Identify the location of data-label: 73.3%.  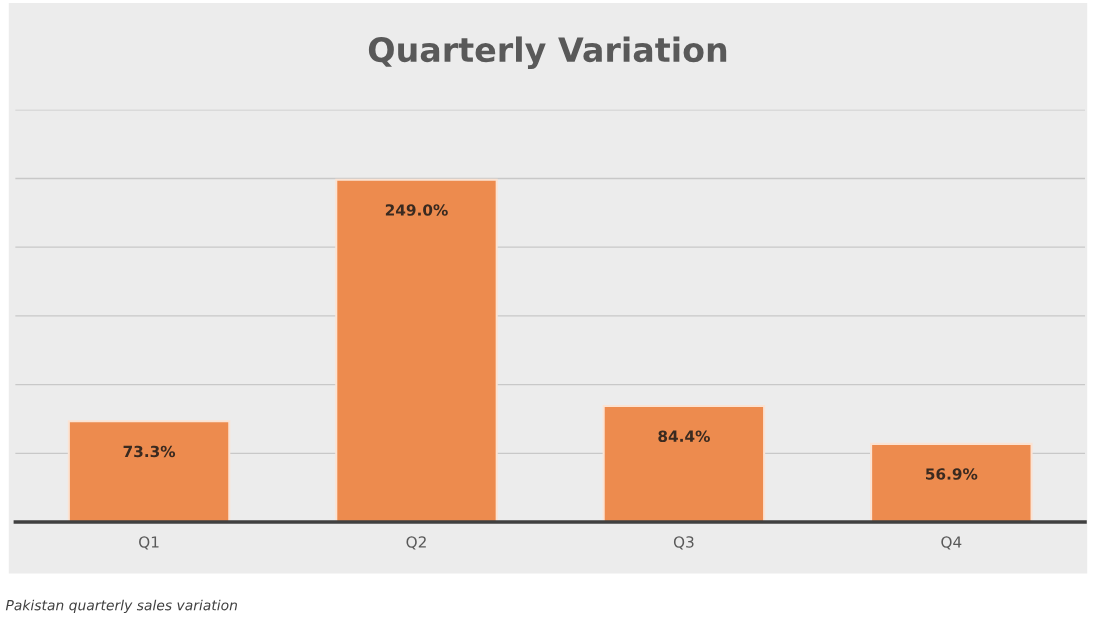
(149, 451).